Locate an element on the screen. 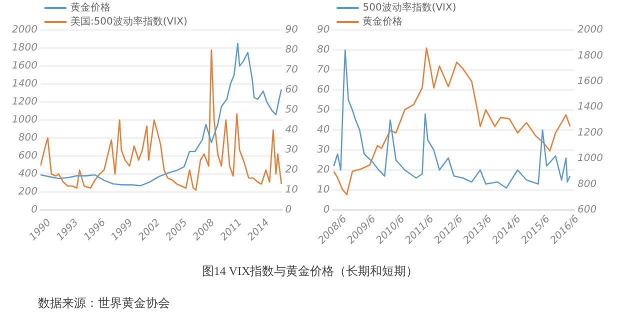 This screenshot has width=620, height=323. y-tick-label: 2000 is located at coordinates (25, 30).